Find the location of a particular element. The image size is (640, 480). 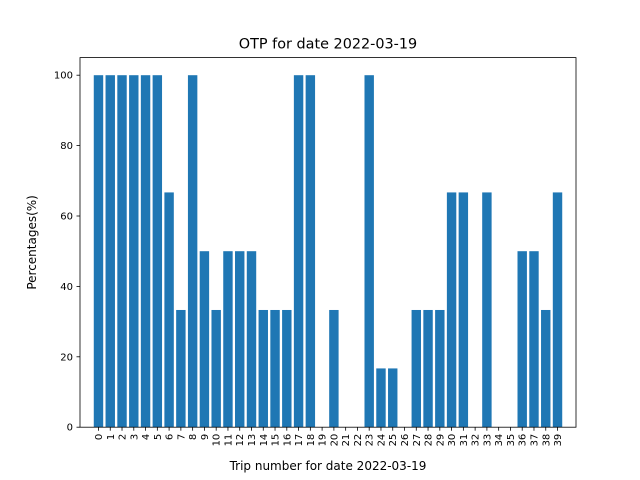

x-tick-label: 27 is located at coordinates (417, 440).